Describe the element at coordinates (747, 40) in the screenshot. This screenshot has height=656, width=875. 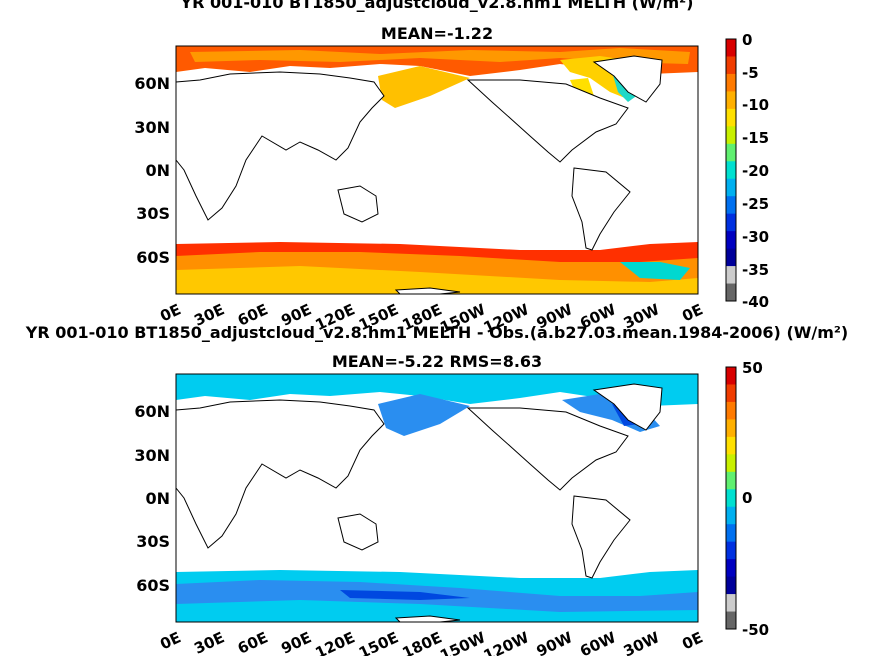
I see `panel-1-cbar-tick: 0` at that location.